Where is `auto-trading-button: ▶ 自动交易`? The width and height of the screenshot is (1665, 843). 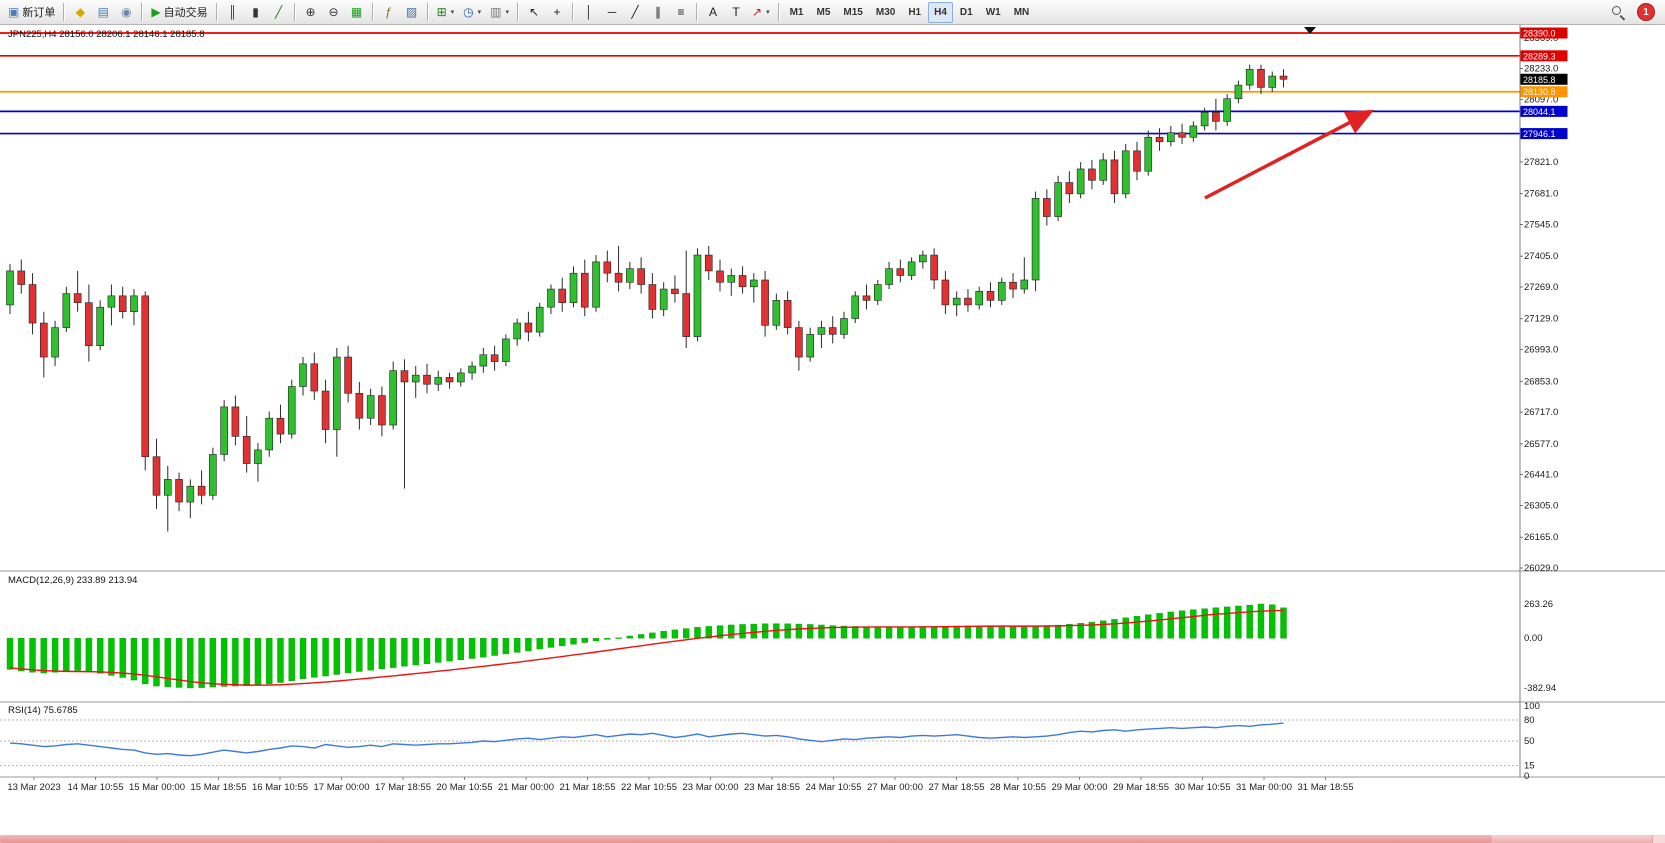 auto-trading-button: ▶ 自动交易 is located at coordinates (179, 12).